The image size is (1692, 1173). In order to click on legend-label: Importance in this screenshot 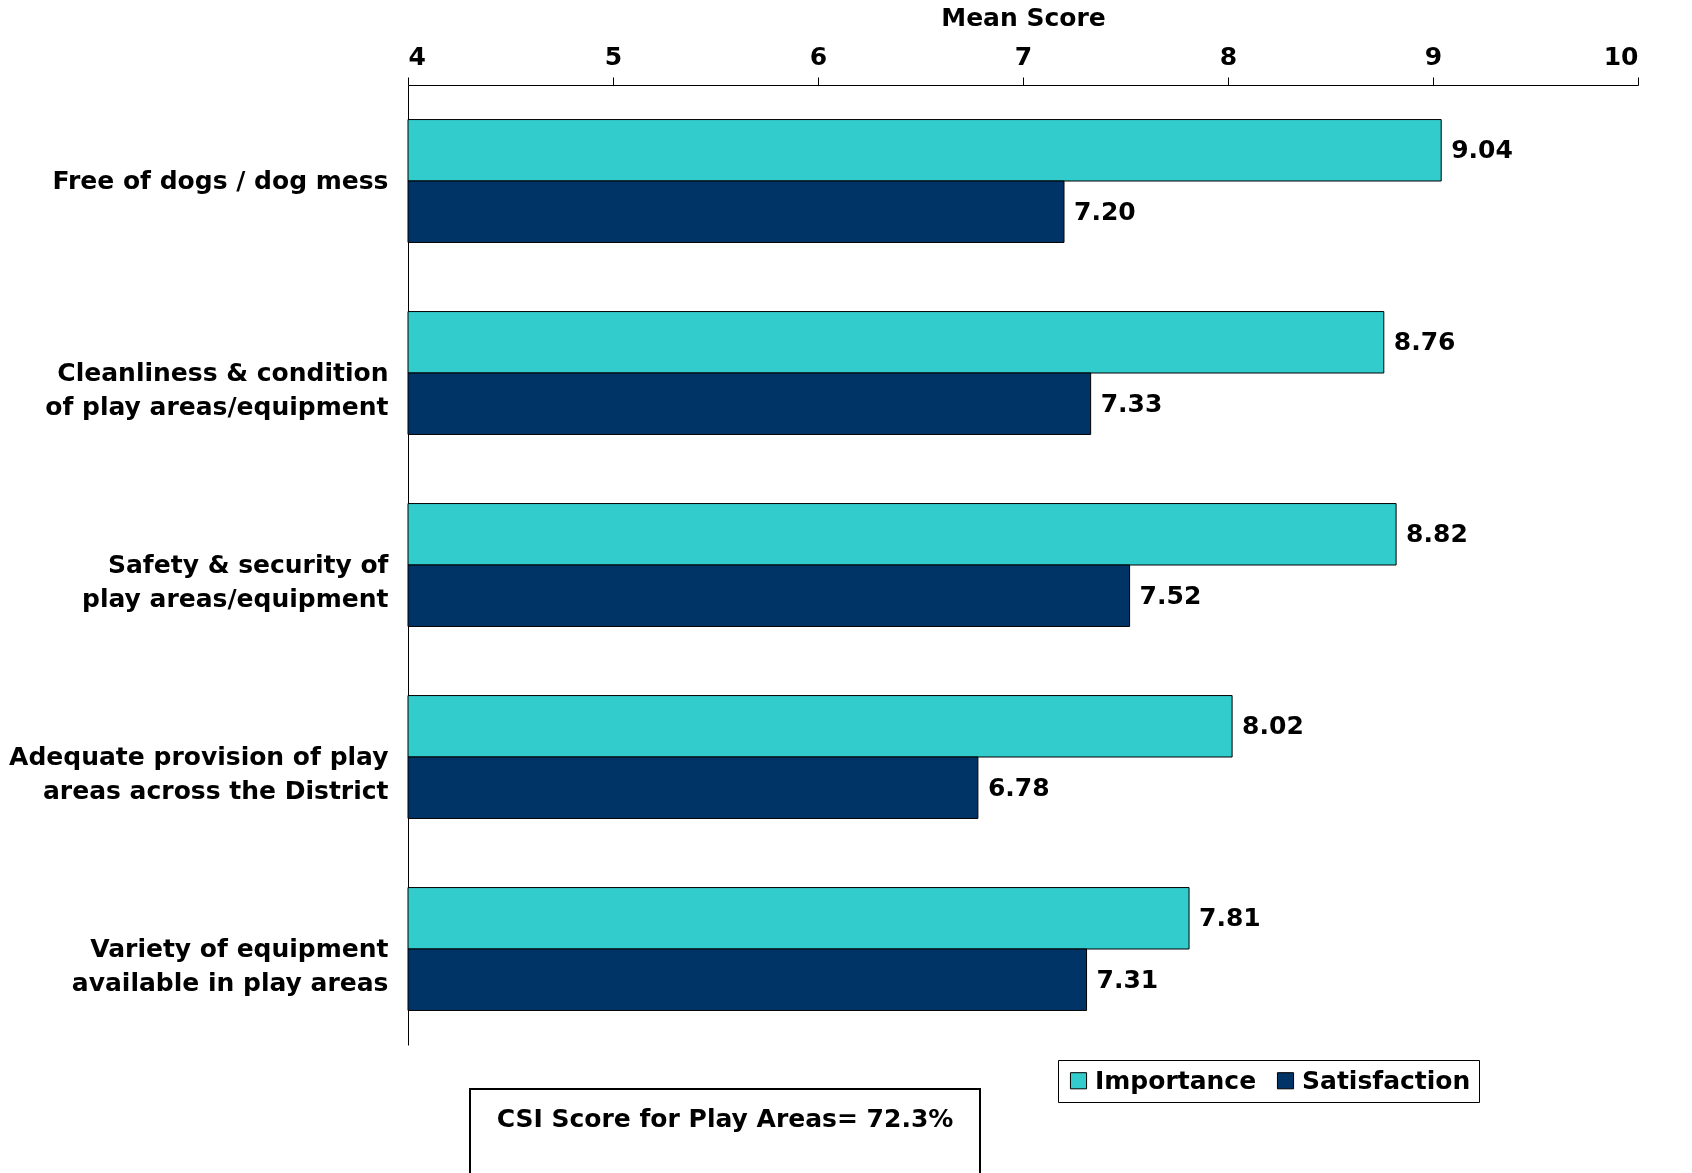, I will do `click(1176, 1080)`.